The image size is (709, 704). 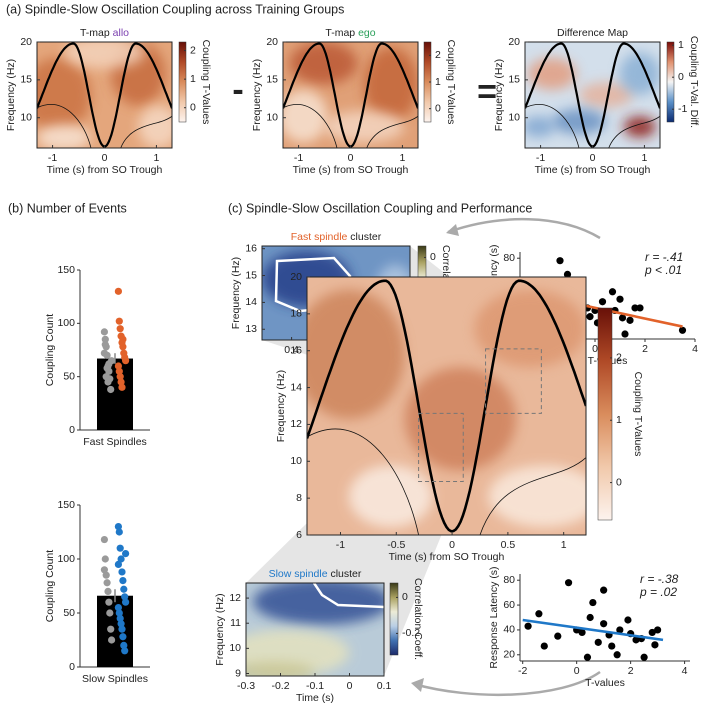 What do you see at coordinates (291, 350) in the screenshot?
I see `x-tick-label: 0.4` at bounding box center [291, 350].